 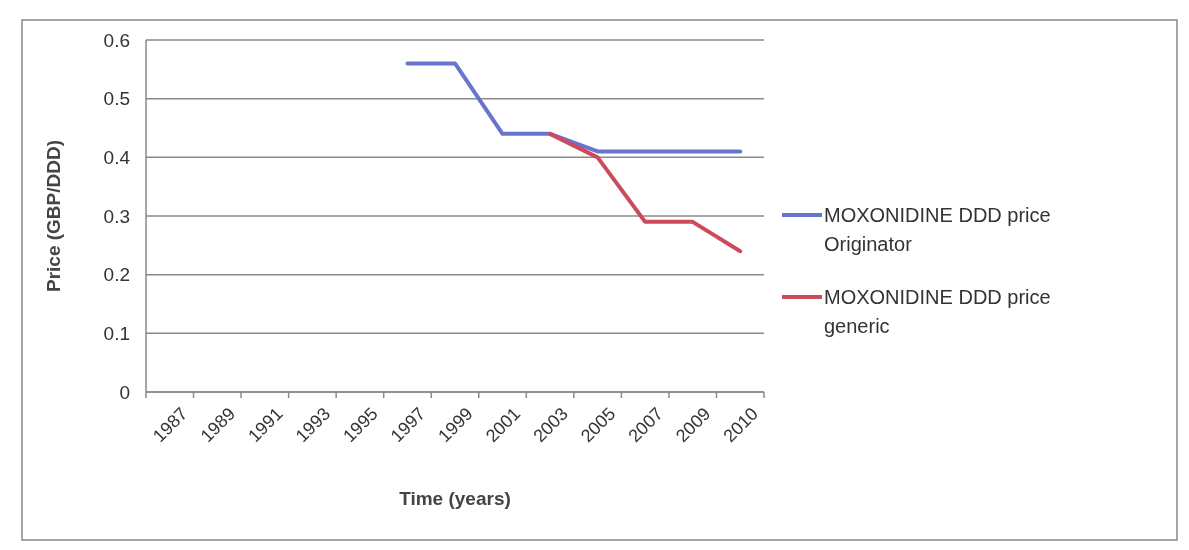 What do you see at coordinates (645, 192) in the screenshot?
I see `line-series` at bounding box center [645, 192].